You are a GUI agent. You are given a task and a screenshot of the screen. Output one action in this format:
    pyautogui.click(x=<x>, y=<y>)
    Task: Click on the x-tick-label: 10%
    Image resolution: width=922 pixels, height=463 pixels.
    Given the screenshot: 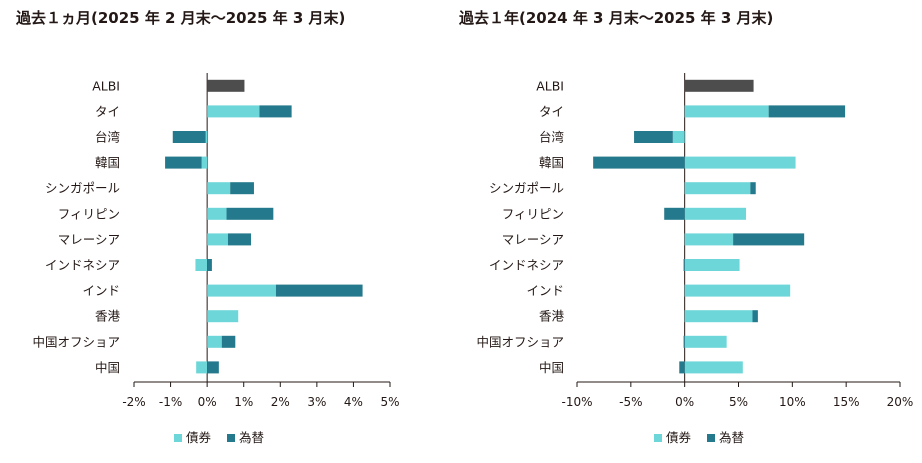 What is the action you would take?
    pyautogui.click(x=792, y=402)
    